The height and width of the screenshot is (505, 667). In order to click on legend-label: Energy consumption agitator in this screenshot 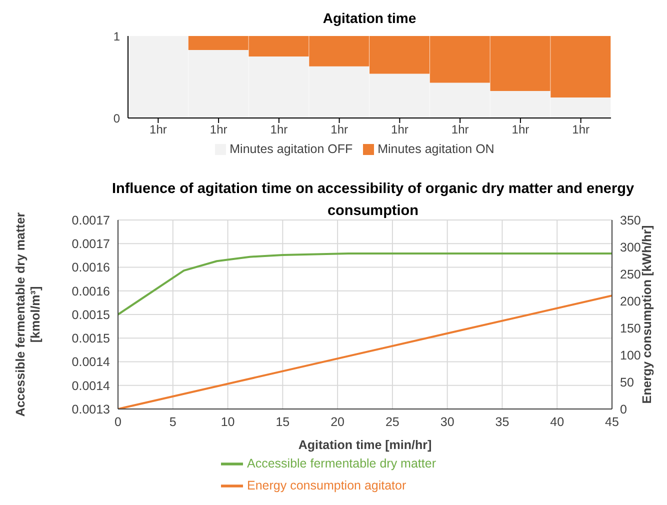, I will do `click(326, 485)`.